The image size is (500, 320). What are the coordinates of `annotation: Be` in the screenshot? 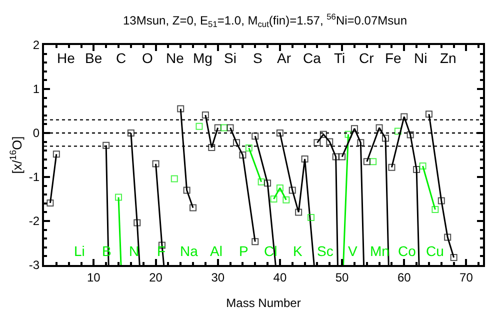 It's located at (93, 58).